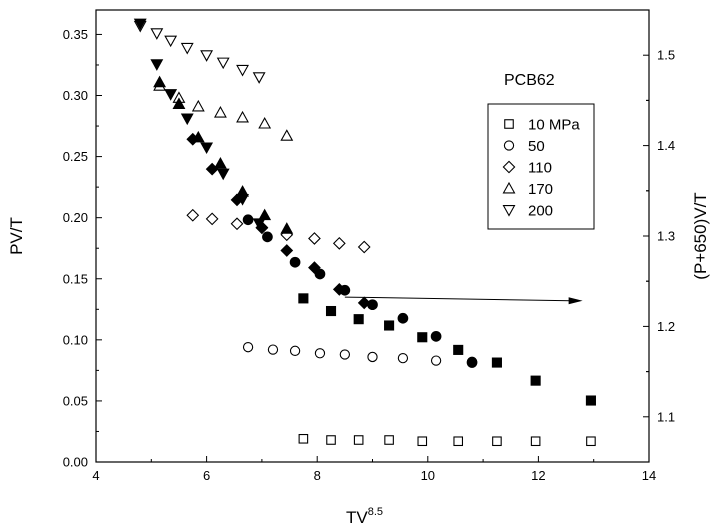  I want to click on x-tick-label: 8, so click(317, 475).